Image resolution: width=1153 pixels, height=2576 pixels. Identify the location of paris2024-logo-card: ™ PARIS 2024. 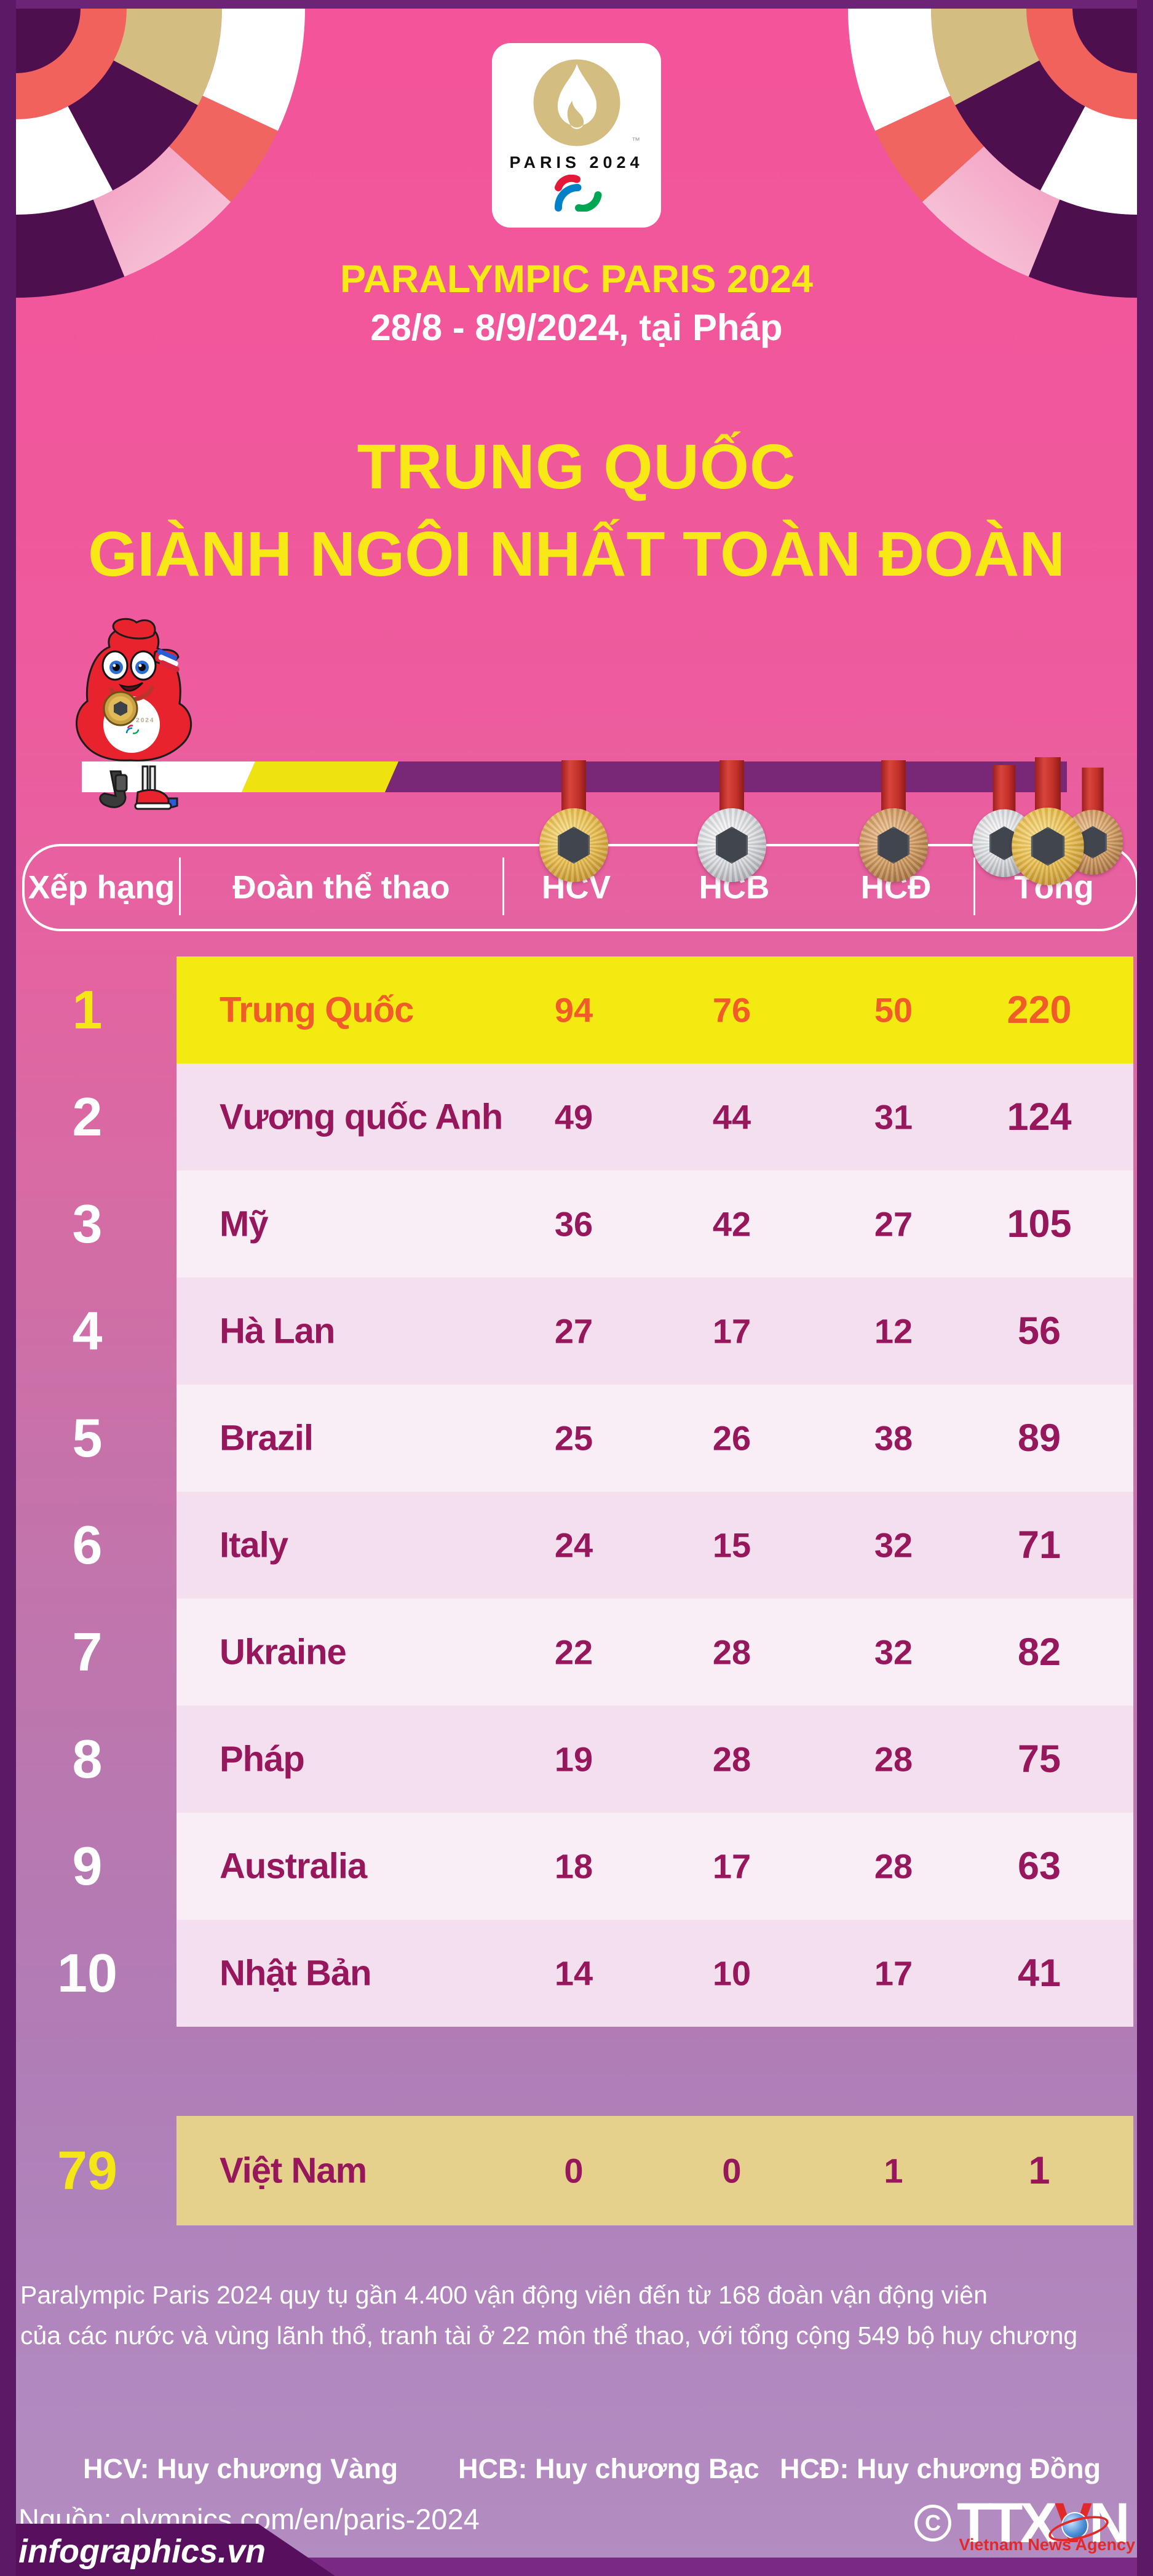
(576, 135).